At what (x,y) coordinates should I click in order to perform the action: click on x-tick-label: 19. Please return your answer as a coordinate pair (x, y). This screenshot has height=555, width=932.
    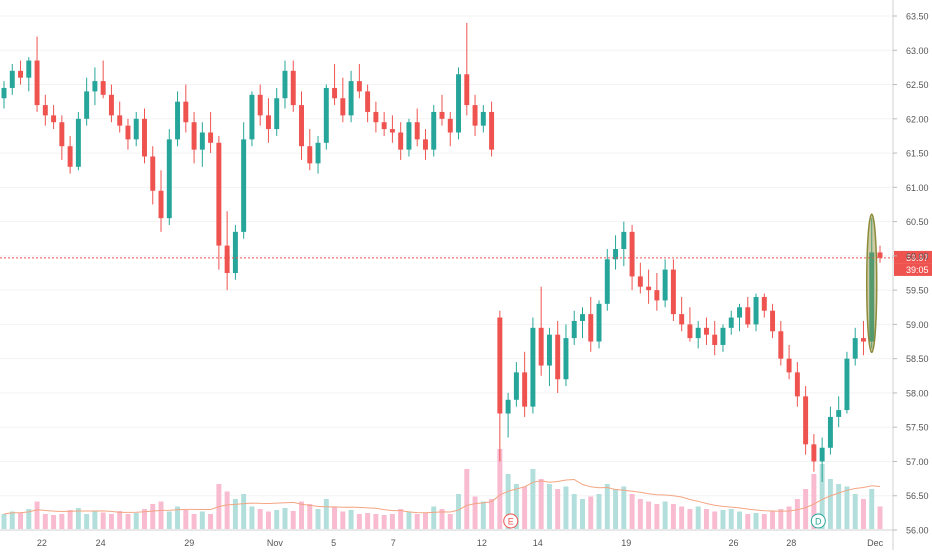
    Looking at the image, I should click on (626, 543).